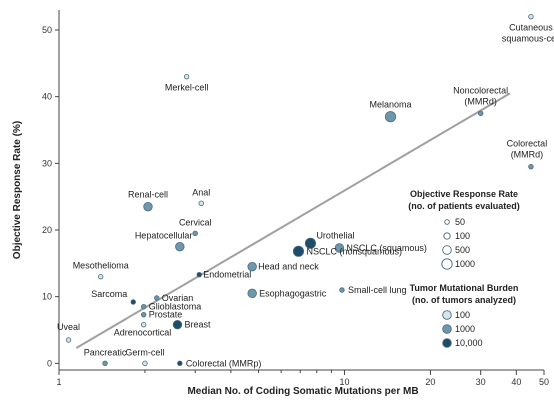 The image size is (554, 408). I want to click on legend-color-title: Tumor Mutational Burden, so click(464, 288).